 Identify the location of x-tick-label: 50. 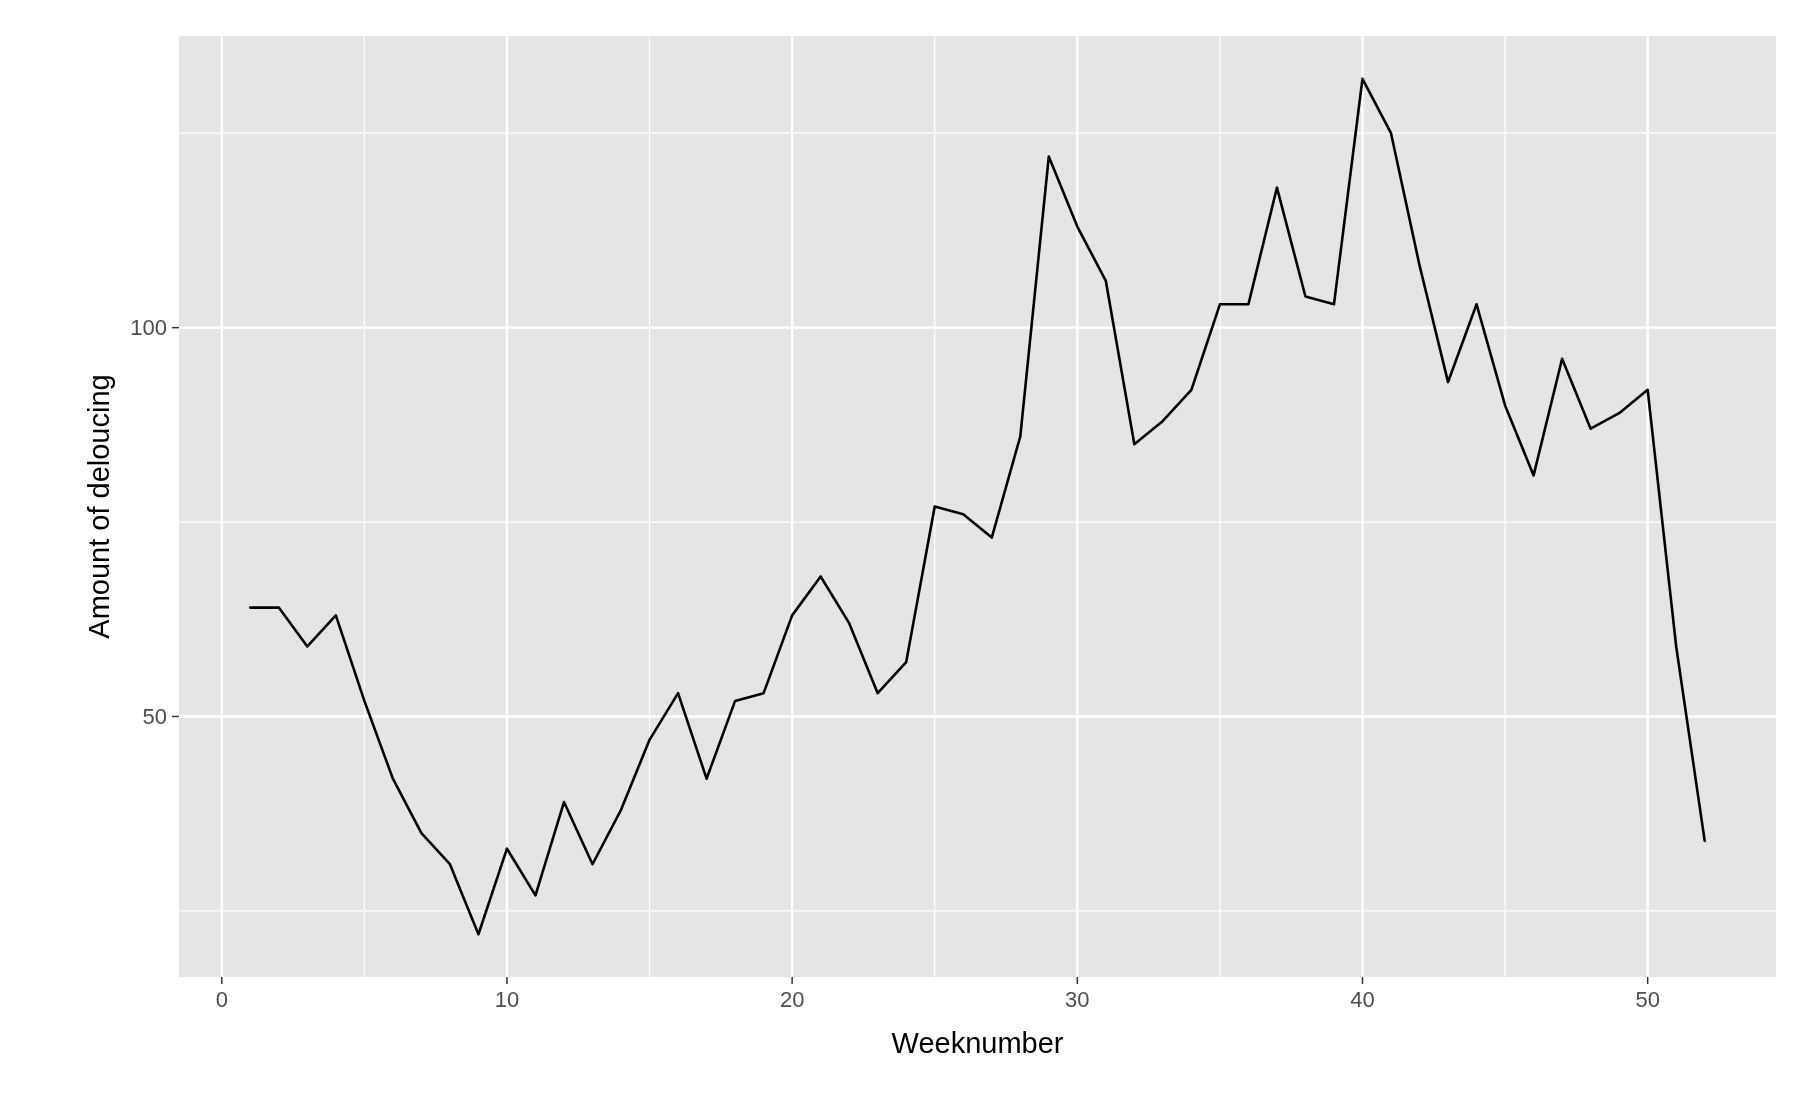
(1647, 999).